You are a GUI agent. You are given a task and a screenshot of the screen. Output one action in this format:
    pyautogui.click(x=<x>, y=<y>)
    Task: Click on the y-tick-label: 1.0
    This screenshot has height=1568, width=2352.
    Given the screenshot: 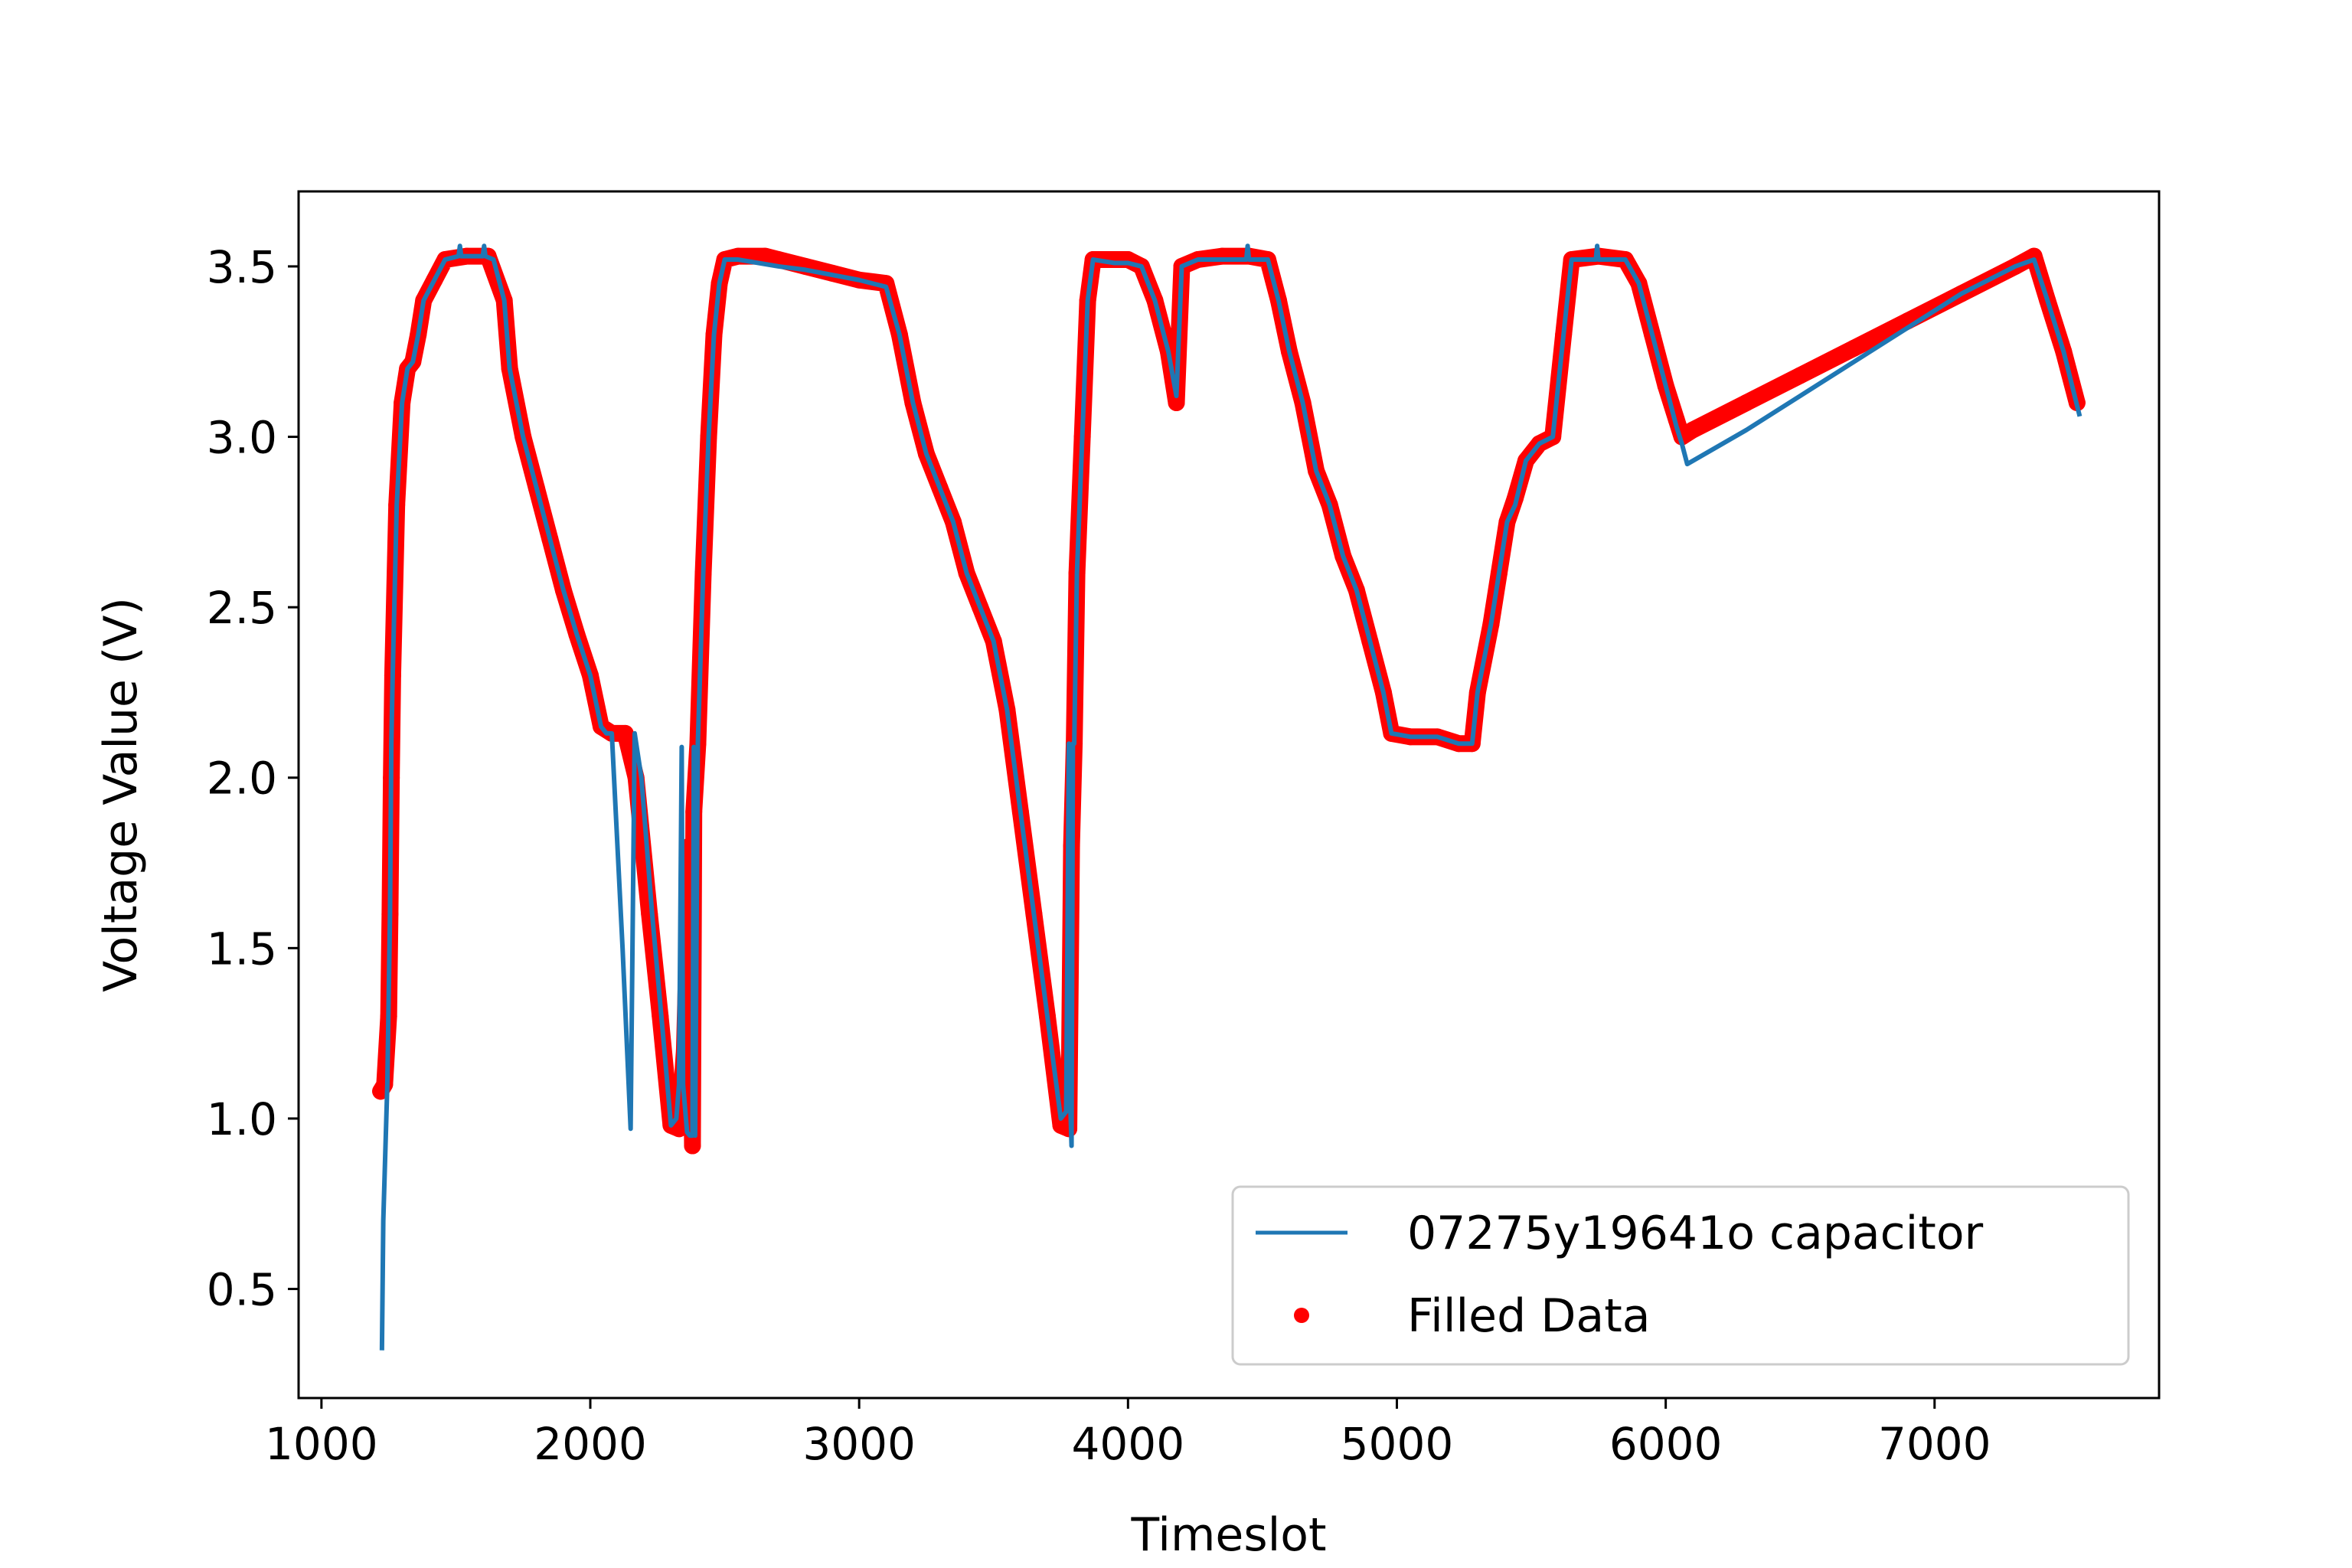 What is the action you would take?
    pyautogui.click(x=242, y=1119)
    